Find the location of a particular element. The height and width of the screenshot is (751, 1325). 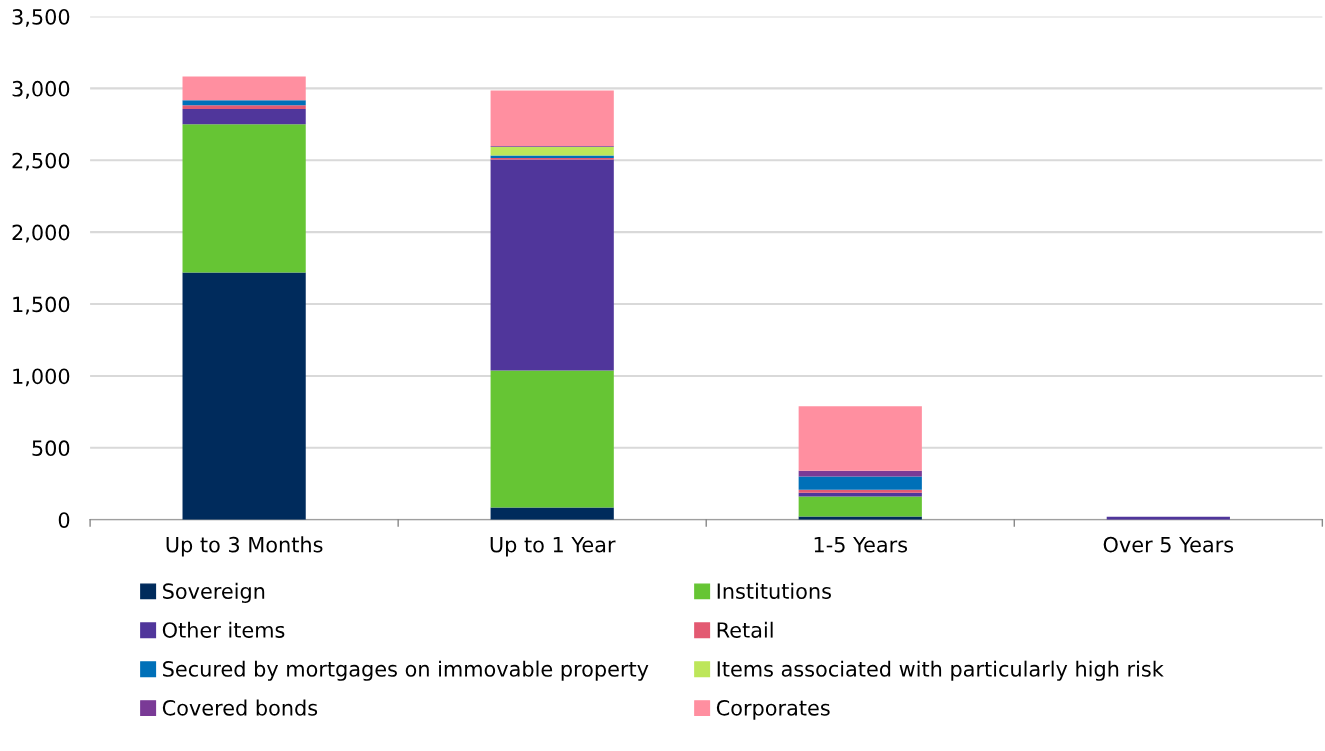

x-tick-label: Up to 1 Year is located at coordinates (553, 547).